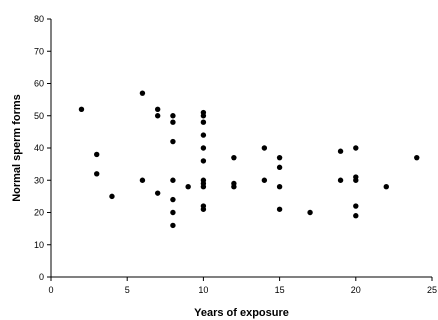 This screenshot has height=320, width=438. Describe the element at coordinates (280, 290) in the screenshot. I see `x-tick-label: 15` at that location.